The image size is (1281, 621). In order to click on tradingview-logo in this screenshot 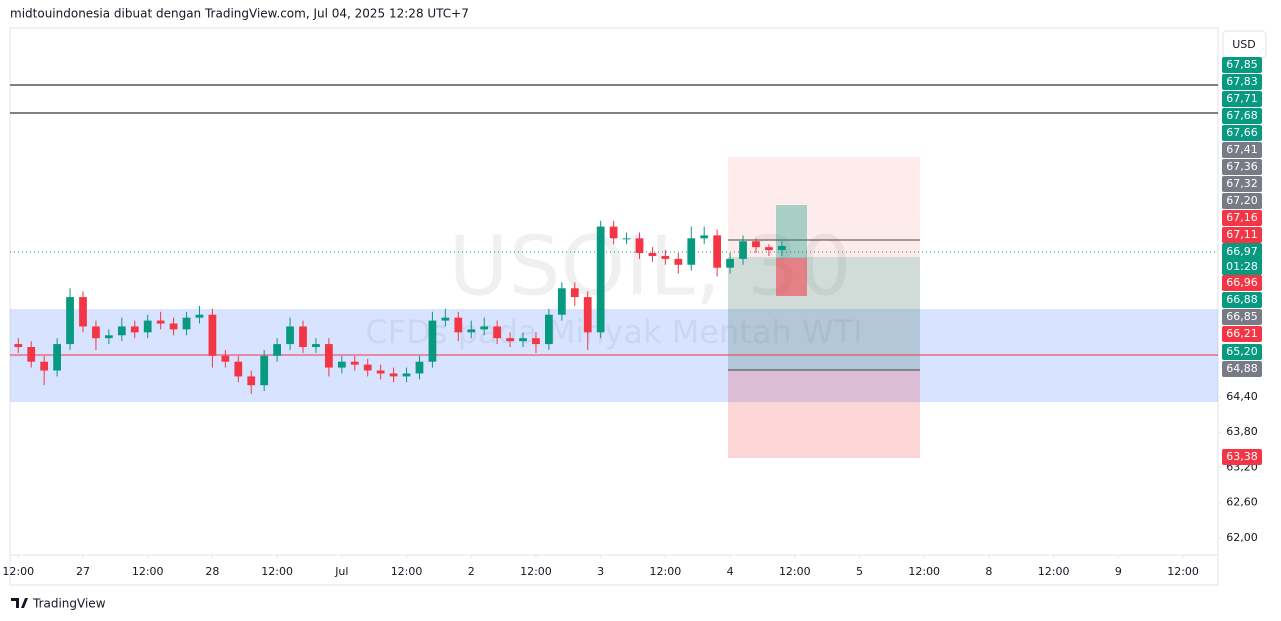, I will do `click(19, 603)`.